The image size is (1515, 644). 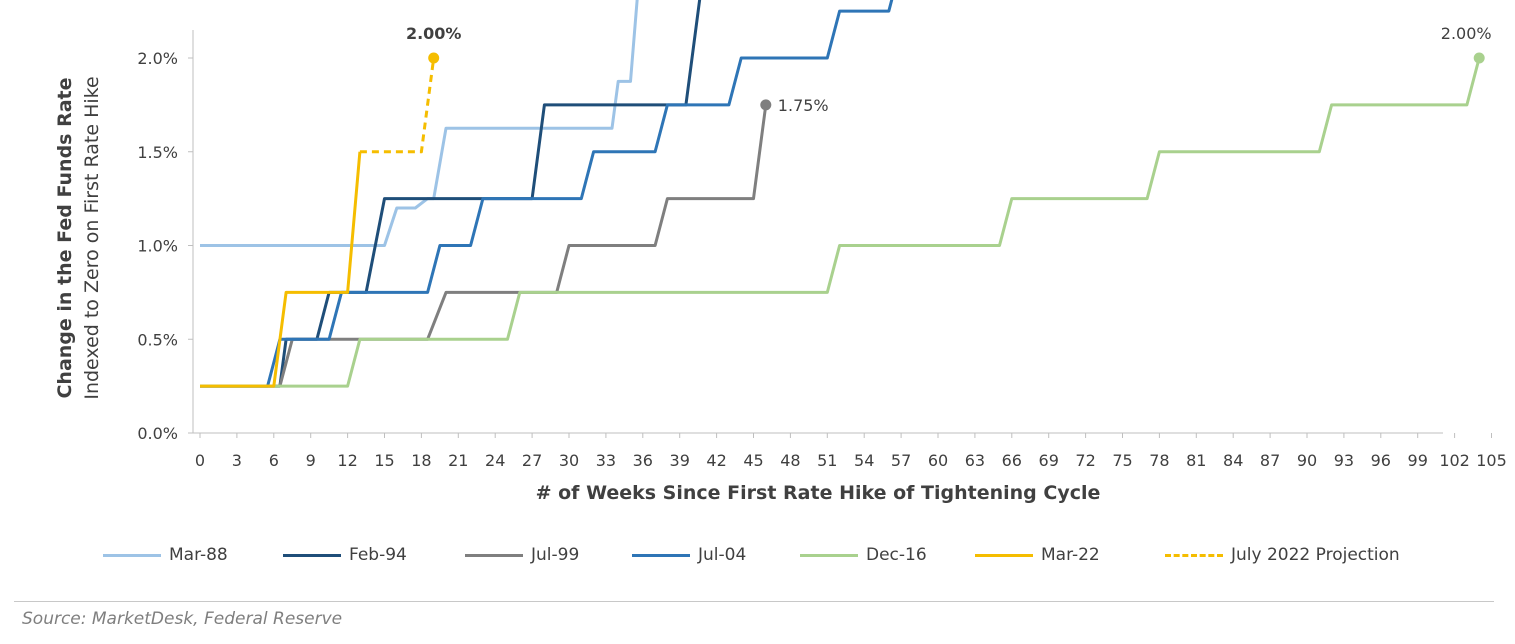 I want to click on x-tick-label: 78, so click(x=1159, y=460).